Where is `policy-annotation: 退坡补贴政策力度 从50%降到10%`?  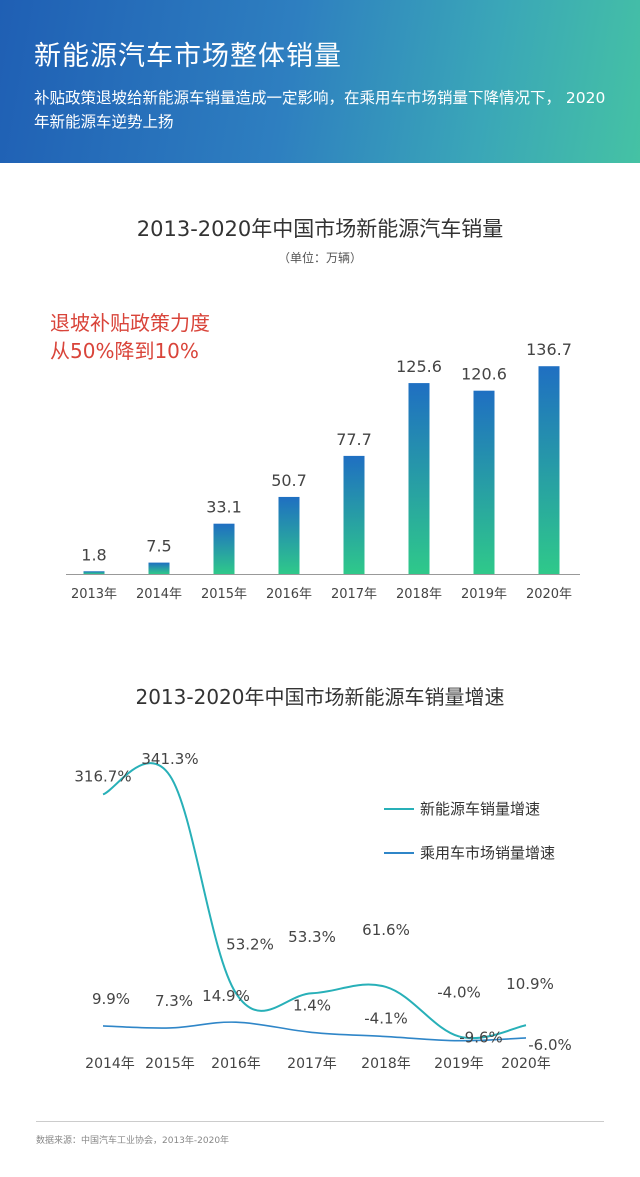
policy-annotation: 退坡补贴政策力度 从50%降到10% is located at coordinates (130, 337).